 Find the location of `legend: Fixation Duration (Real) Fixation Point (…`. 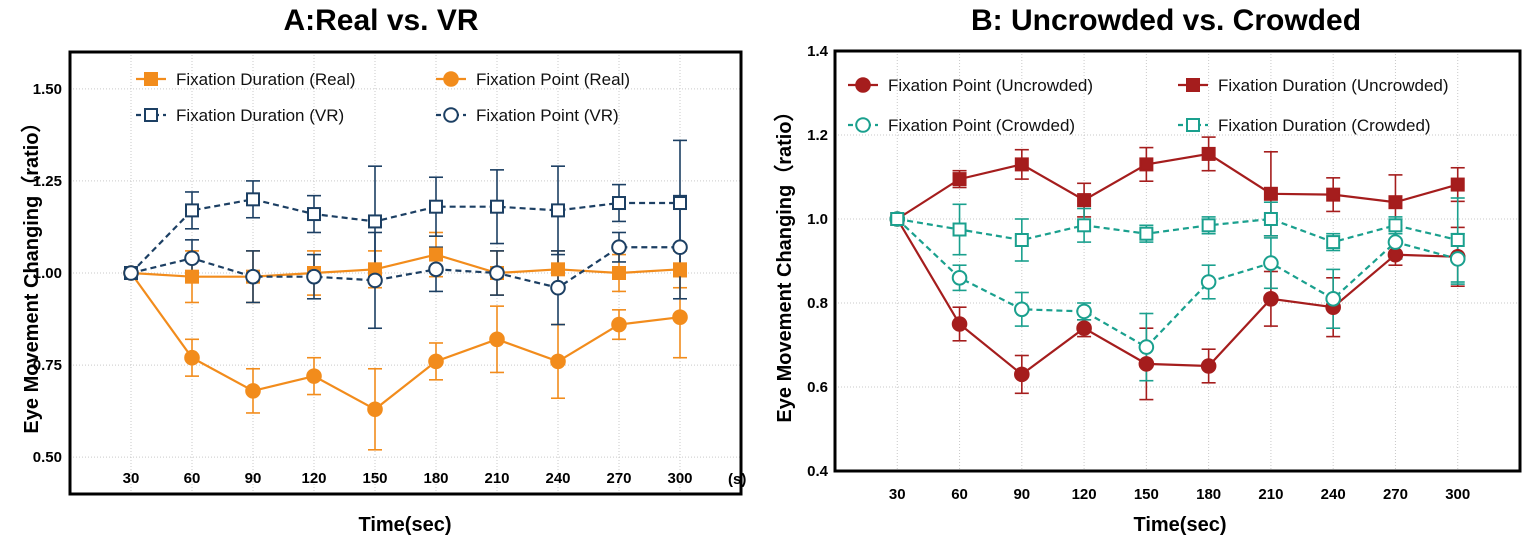

legend: Fixation Duration (Real) Fixation Point (… is located at coordinates (383, 97).